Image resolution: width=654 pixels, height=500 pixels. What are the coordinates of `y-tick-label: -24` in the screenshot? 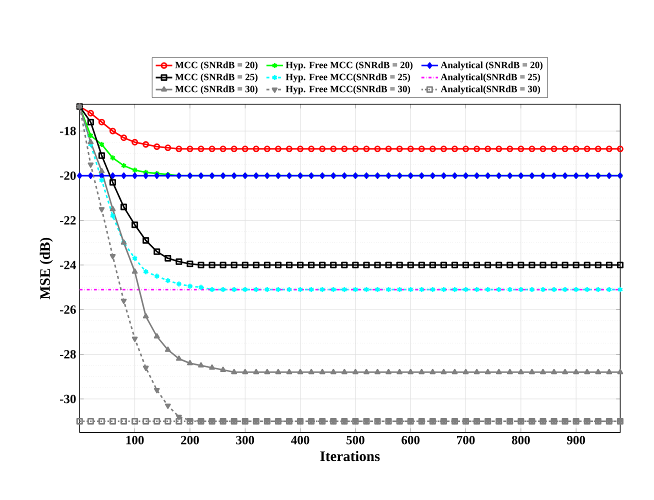 It's located at (68, 265).